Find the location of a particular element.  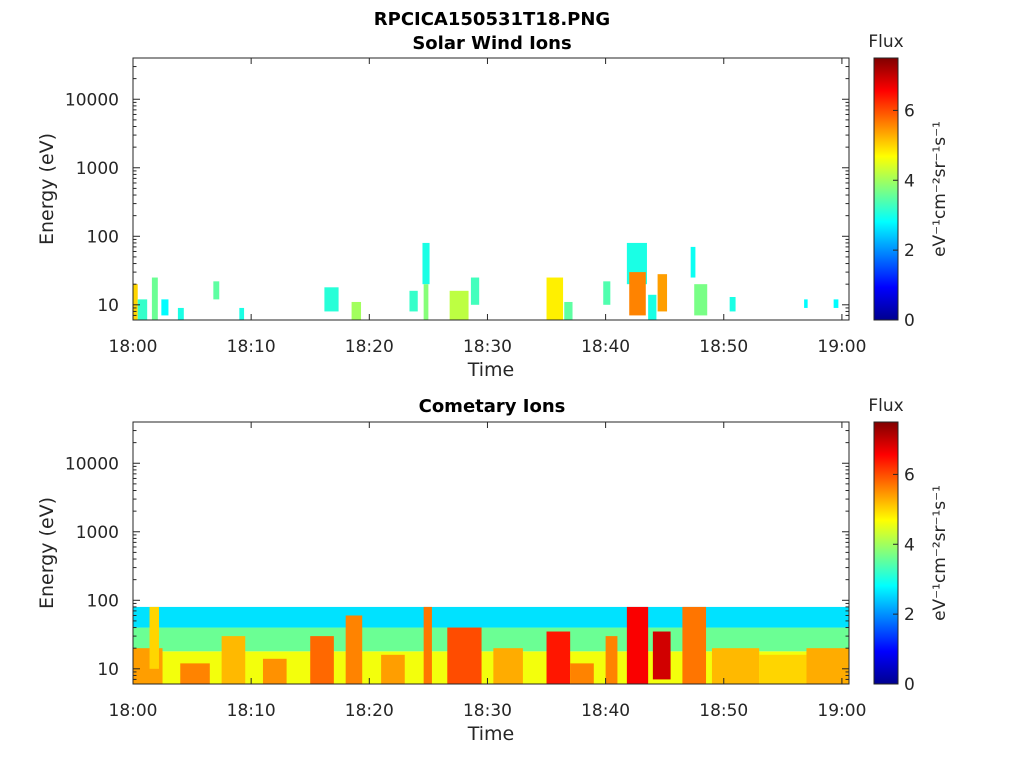

figure-title: RPCICA150531T18.PNG is located at coordinates (492, 19).